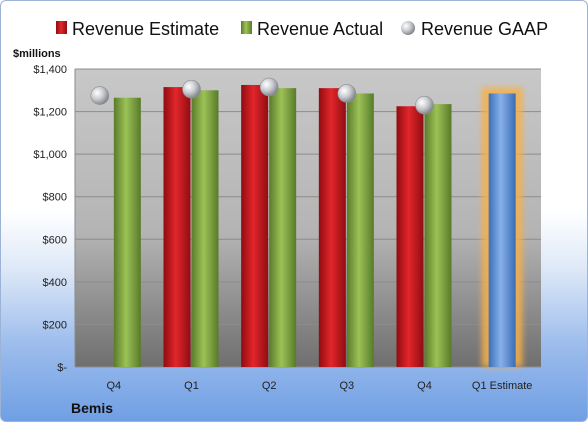 This screenshot has height=422, width=588. Describe the element at coordinates (50, 155) in the screenshot. I see `y-tick-label: $1,000` at that location.